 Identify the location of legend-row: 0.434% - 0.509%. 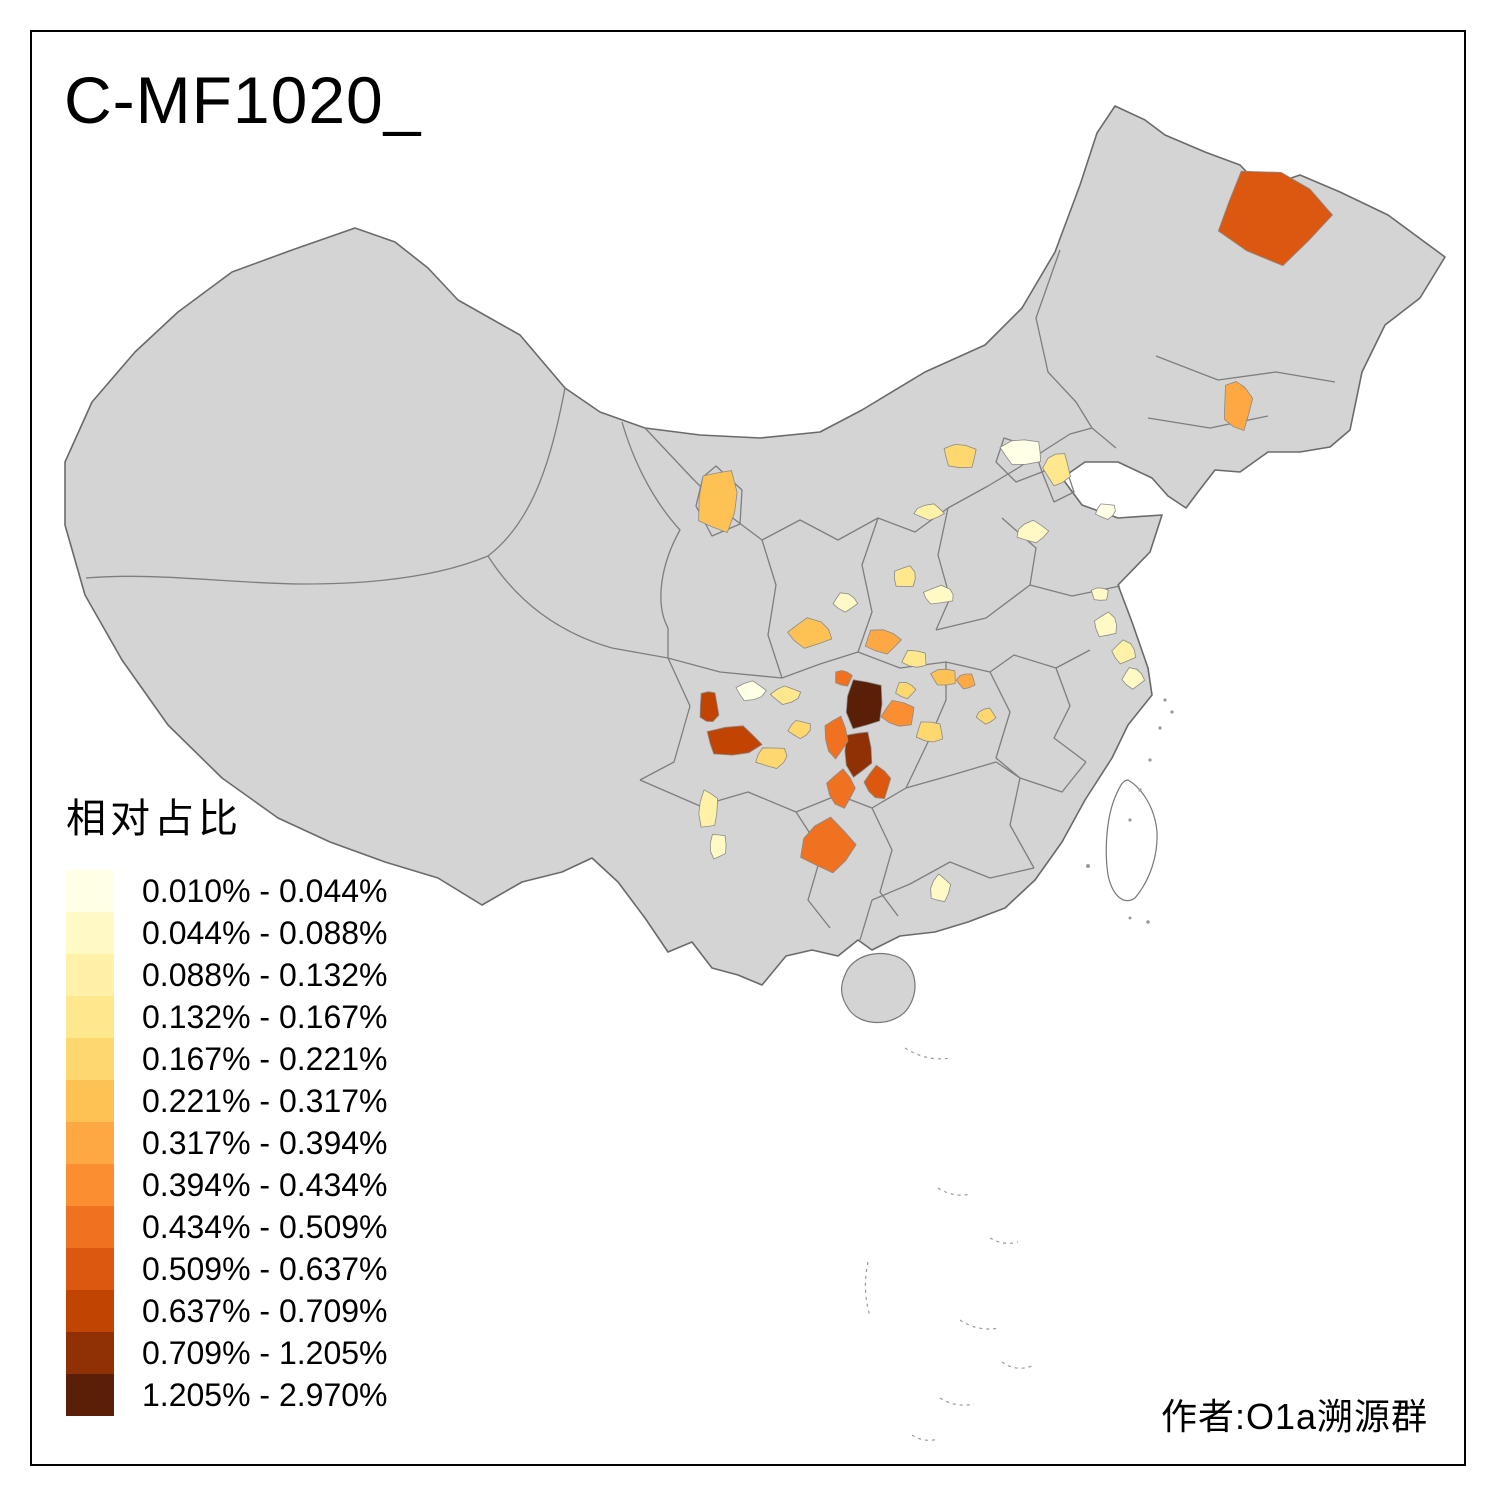
(227, 1227).